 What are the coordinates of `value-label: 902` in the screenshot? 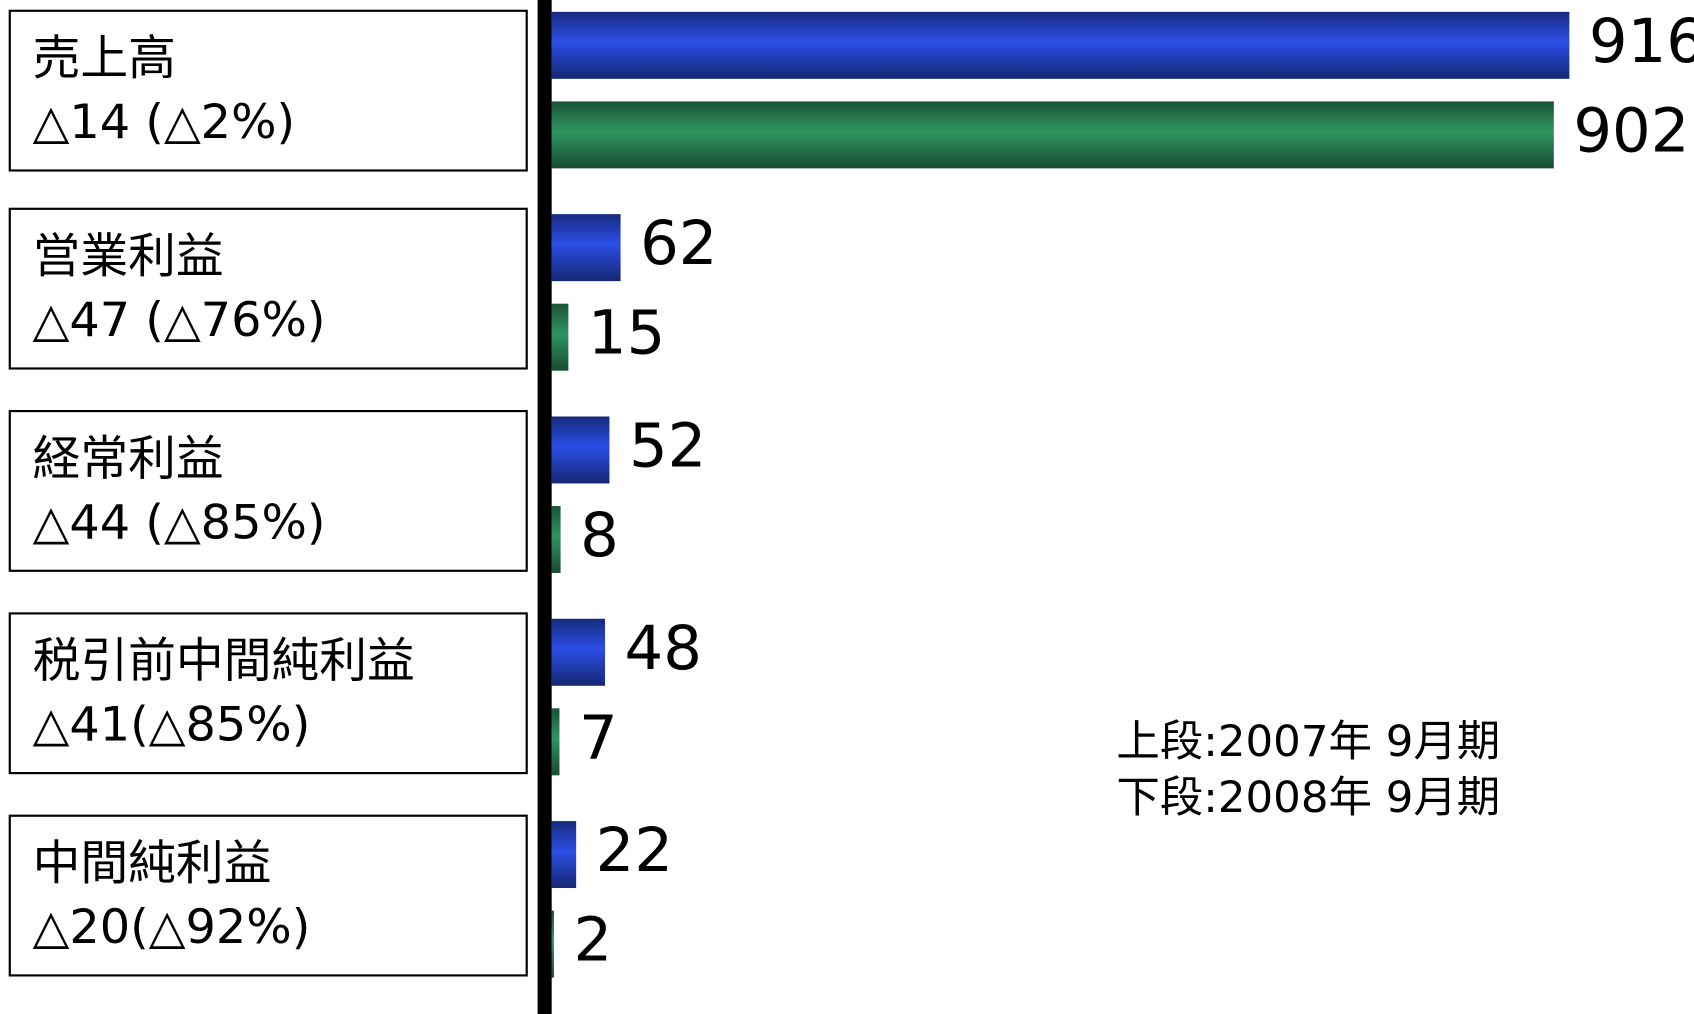 It's located at (1631, 132).